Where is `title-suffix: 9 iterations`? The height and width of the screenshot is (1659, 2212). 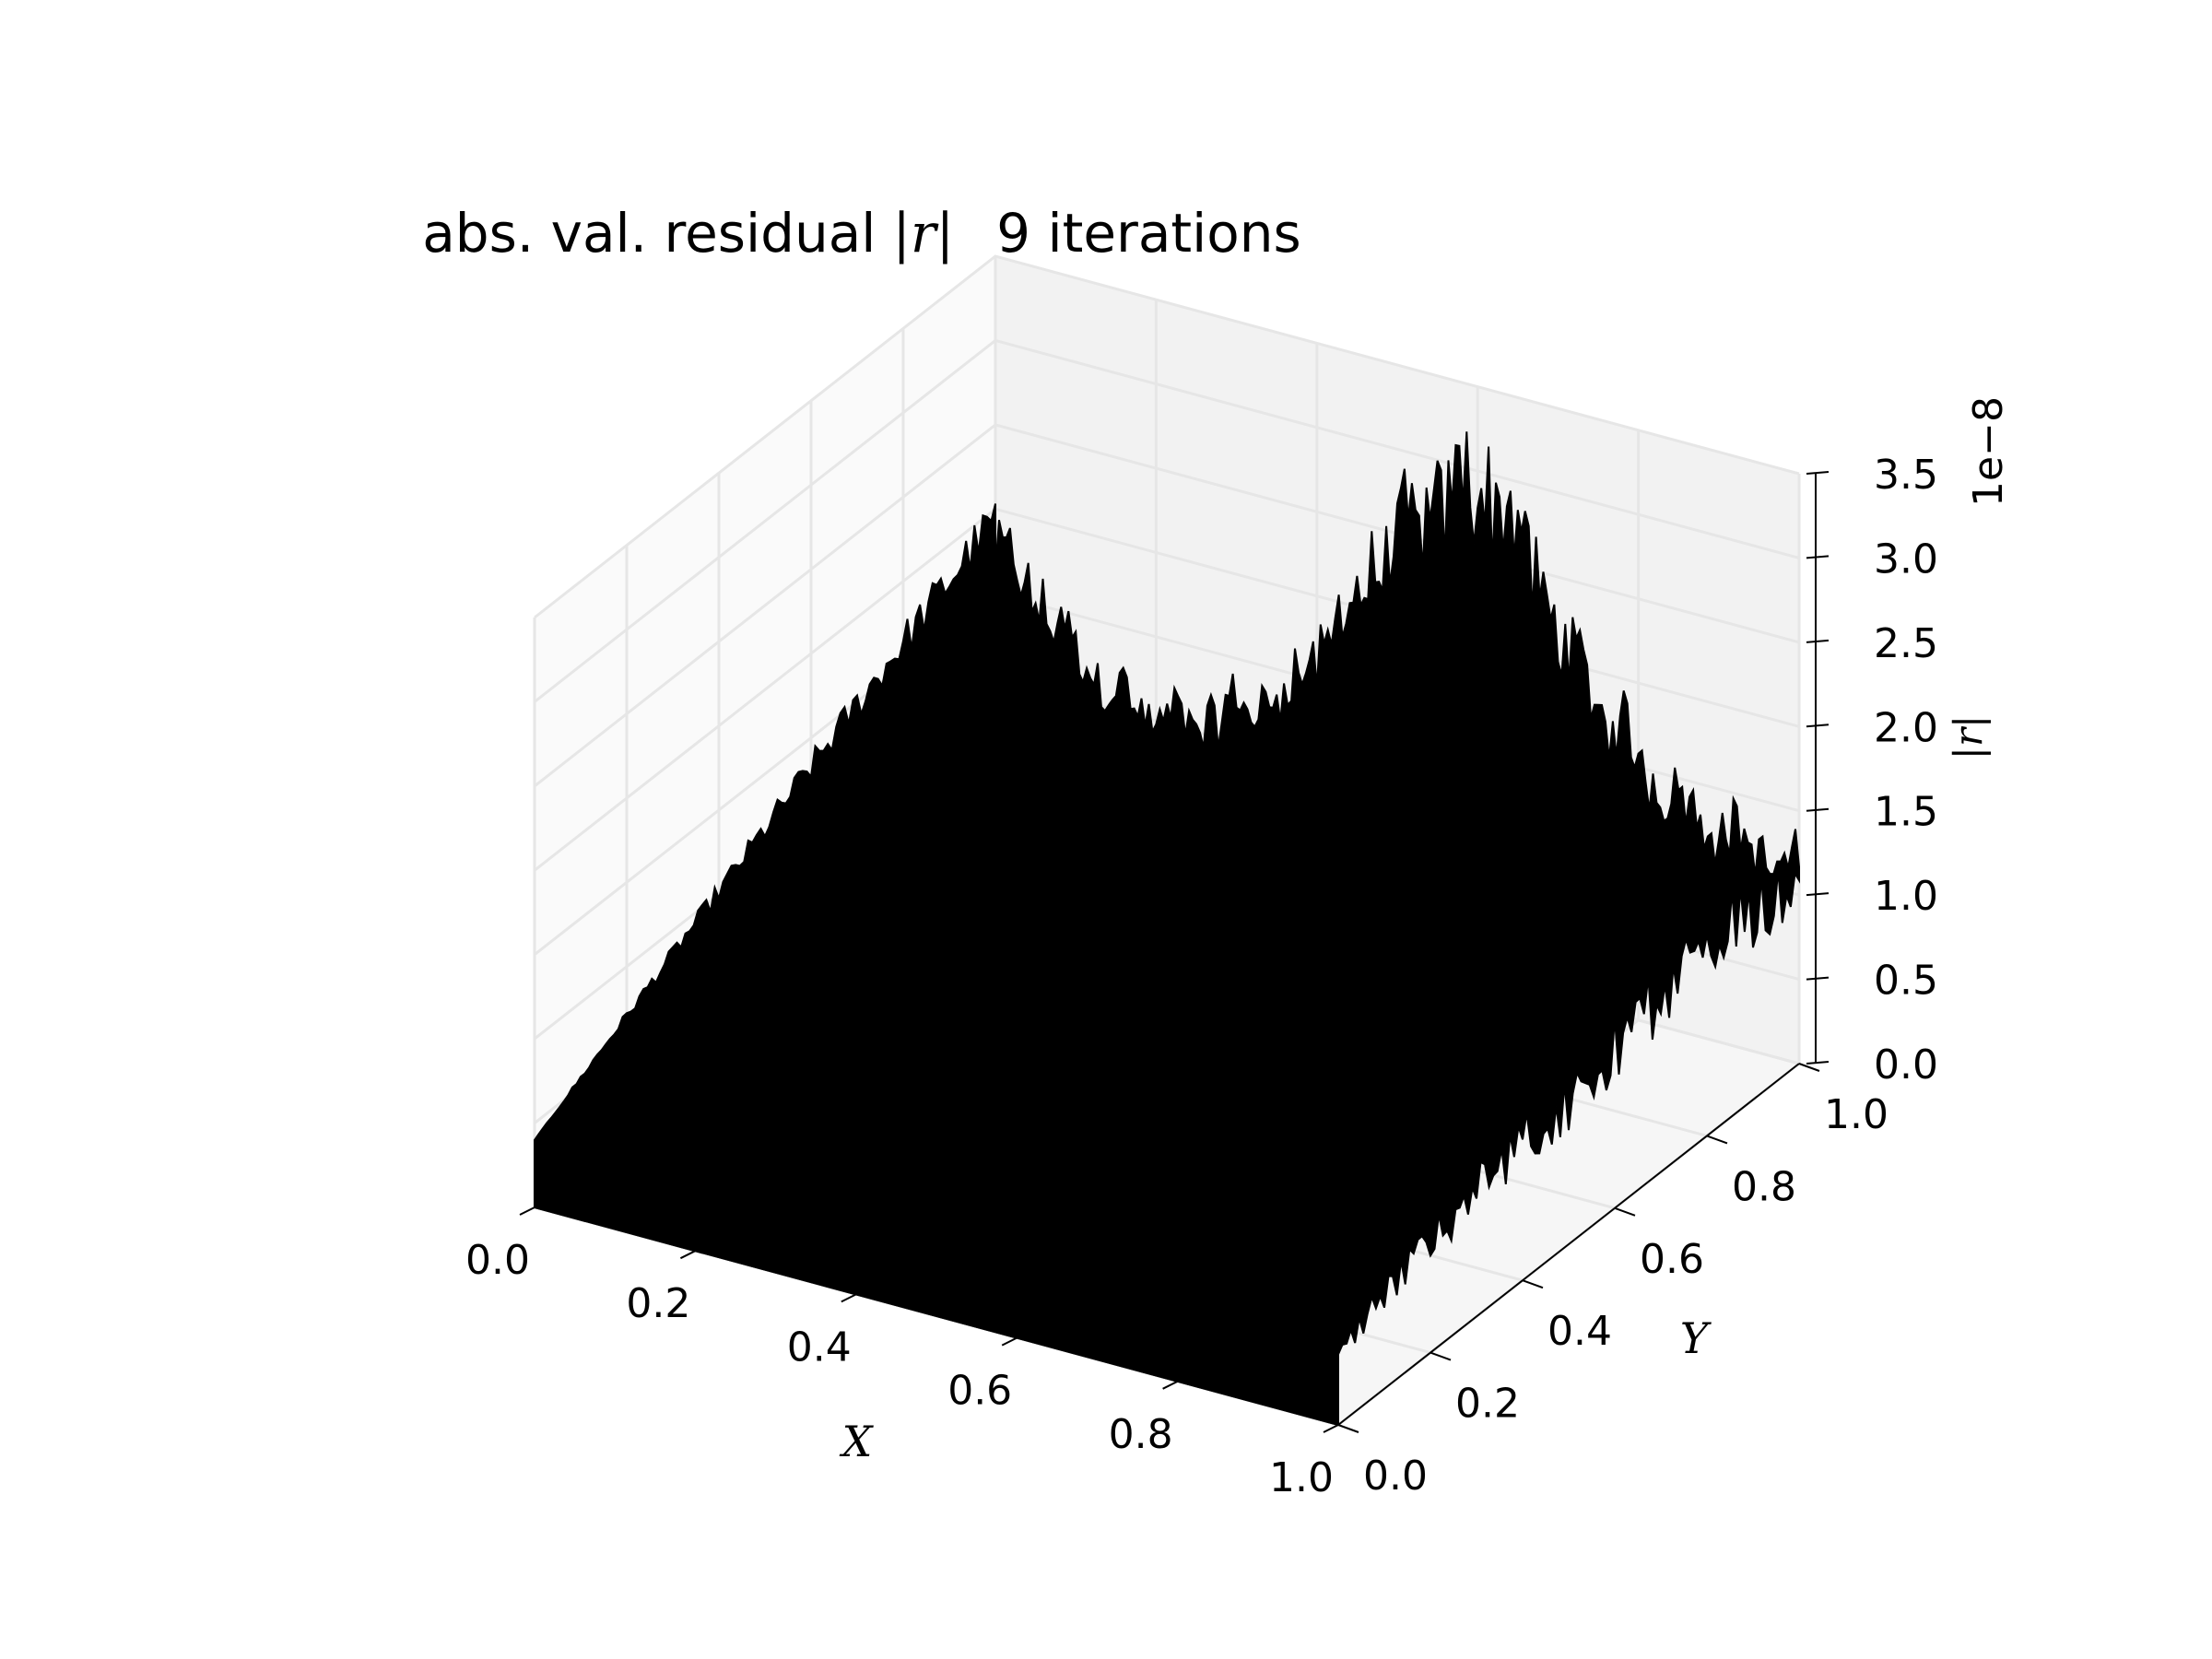
title-suffix: 9 iterations is located at coordinates (1148, 233).